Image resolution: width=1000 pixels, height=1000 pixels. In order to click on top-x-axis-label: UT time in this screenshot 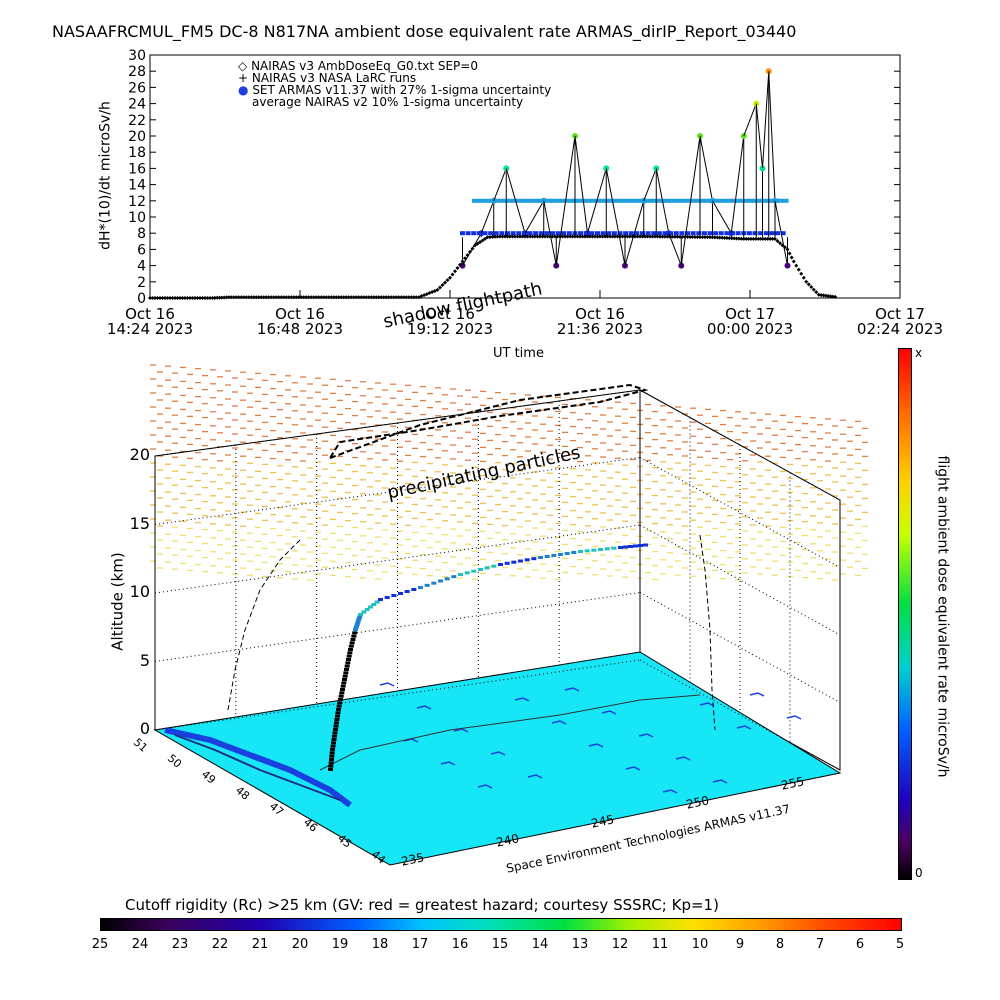, I will do `click(518, 353)`.